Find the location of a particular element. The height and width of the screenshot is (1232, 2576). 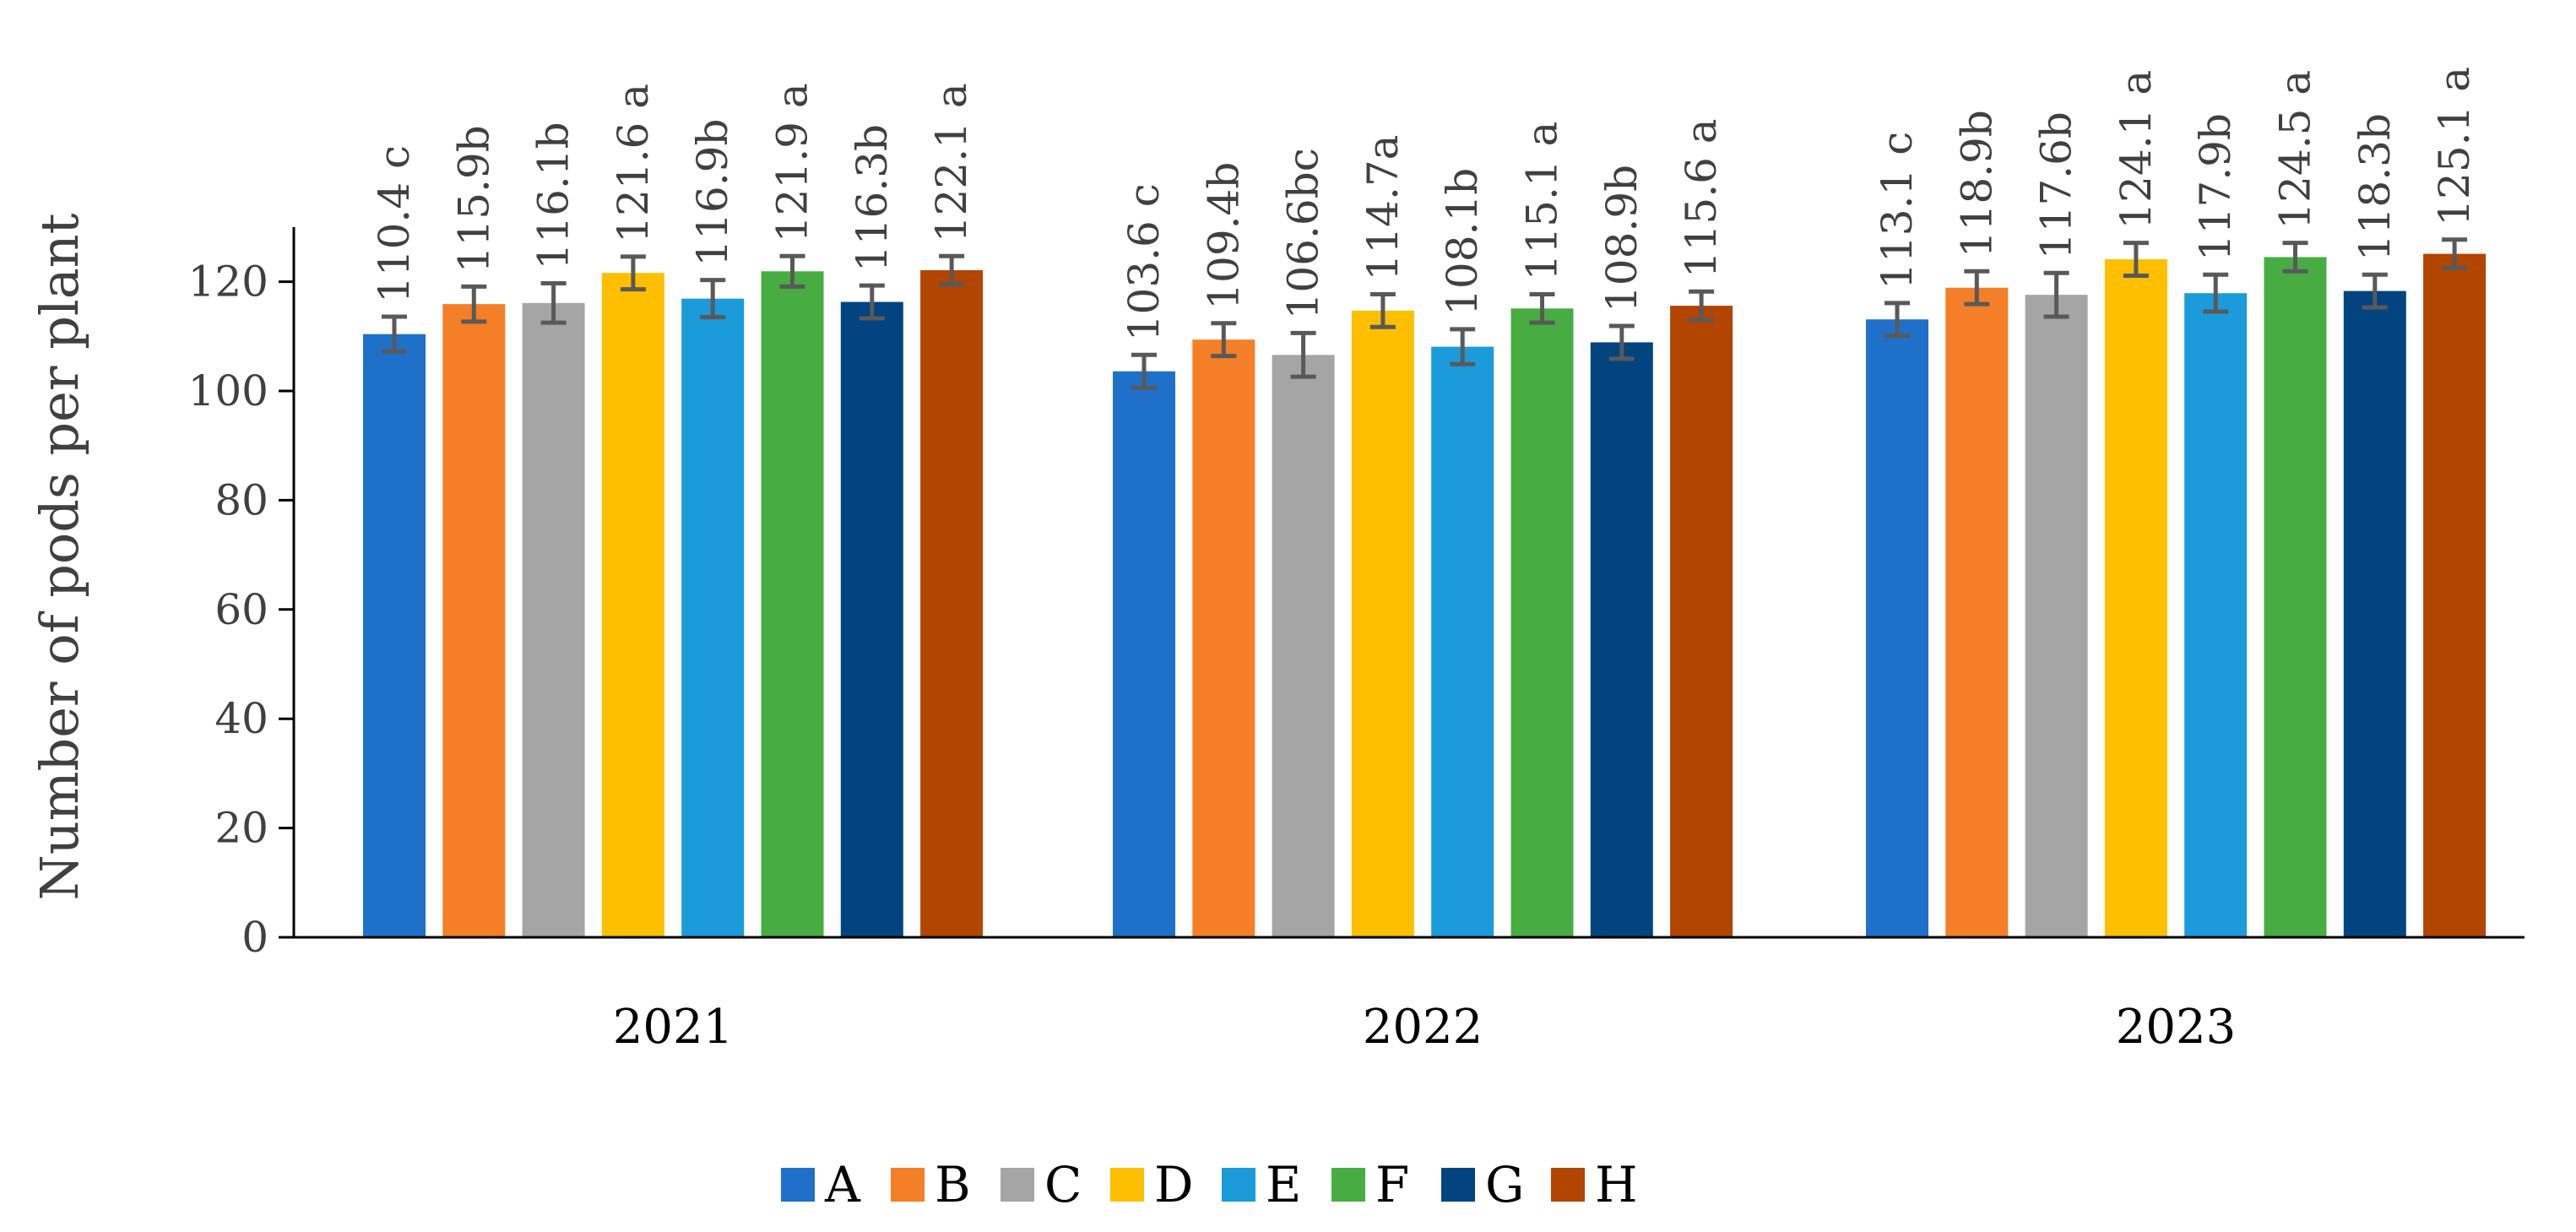

data-label-D-2023: 124.1 a is located at coordinates (2137, 150).